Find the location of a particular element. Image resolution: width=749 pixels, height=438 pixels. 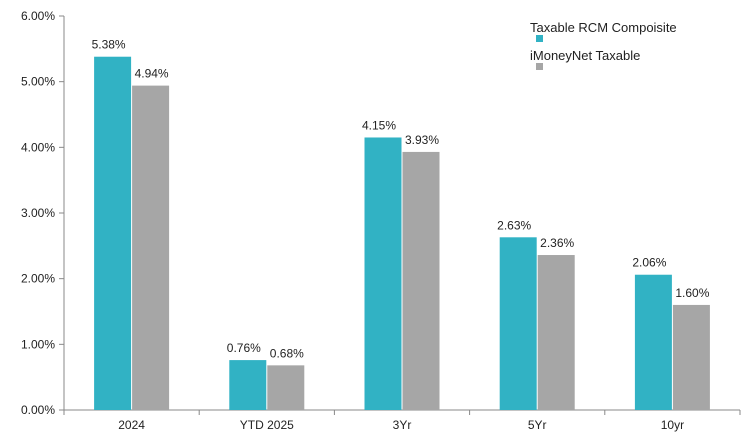

x-tick-label: 3Yr is located at coordinates (402, 425).